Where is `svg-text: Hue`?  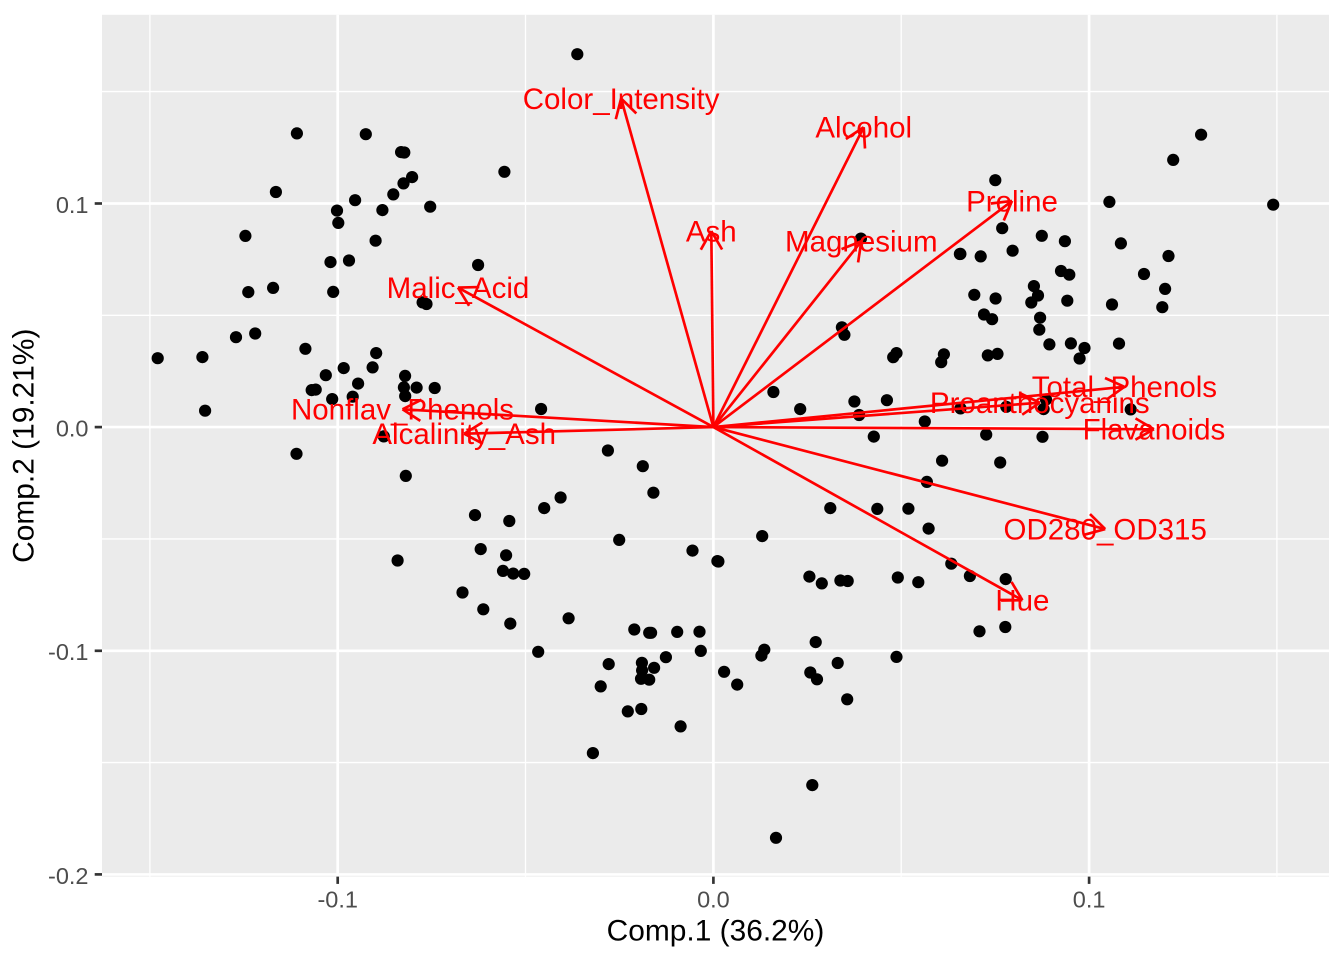 svg-text: Hue is located at coordinates (1022, 601).